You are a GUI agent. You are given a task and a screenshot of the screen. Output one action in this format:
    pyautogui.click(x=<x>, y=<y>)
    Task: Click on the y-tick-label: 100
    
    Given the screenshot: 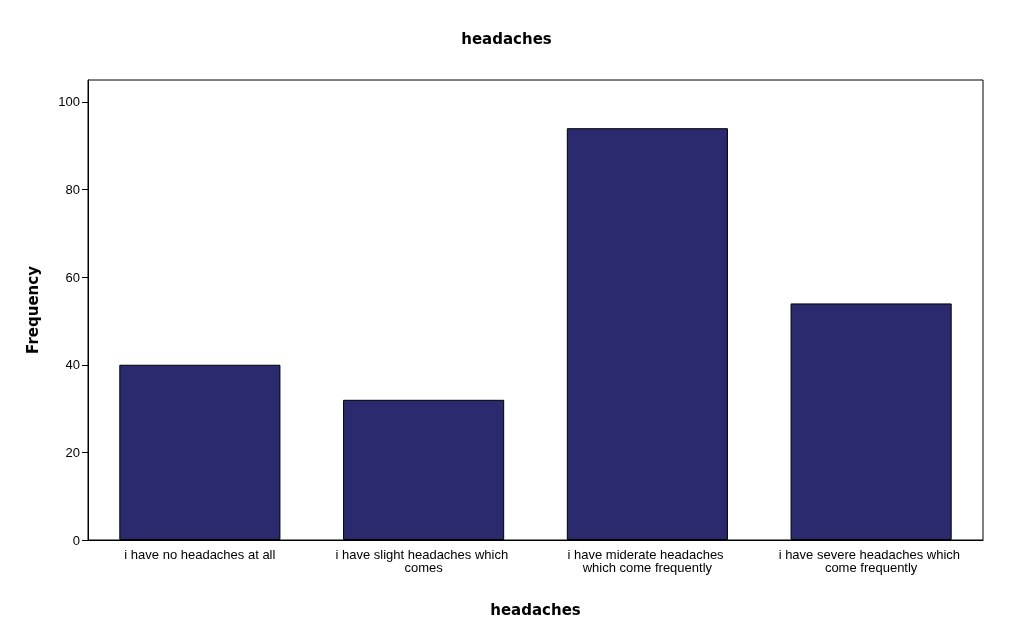 What is the action you would take?
    pyautogui.click(x=69, y=102)
    